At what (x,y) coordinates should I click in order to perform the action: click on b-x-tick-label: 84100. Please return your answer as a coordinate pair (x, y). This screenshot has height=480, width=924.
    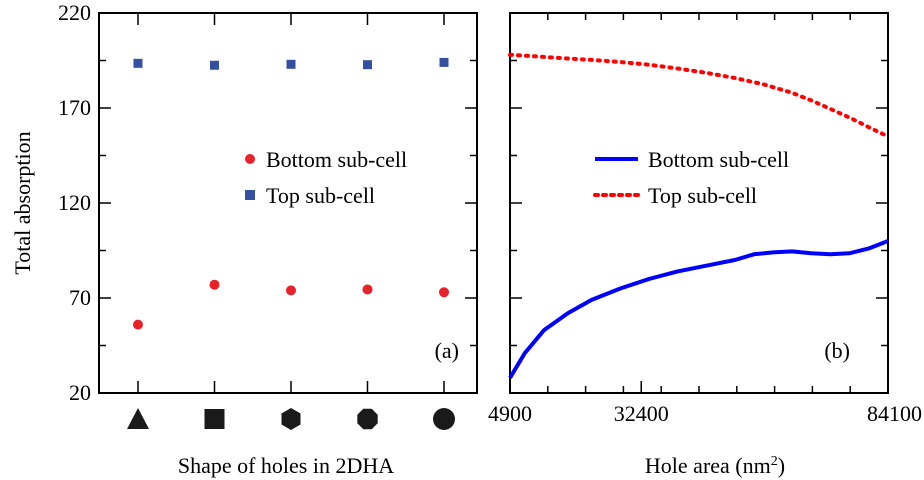
    Looking at the image, I should click on (894, 413).